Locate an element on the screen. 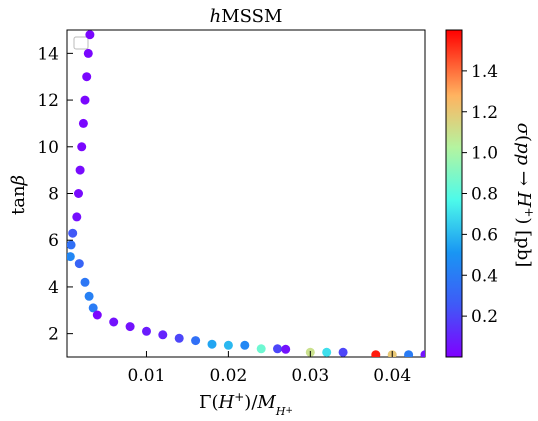 This screenshot has width=538, height=421. y-tick-label: 12 is located at coordinates (48, 101).